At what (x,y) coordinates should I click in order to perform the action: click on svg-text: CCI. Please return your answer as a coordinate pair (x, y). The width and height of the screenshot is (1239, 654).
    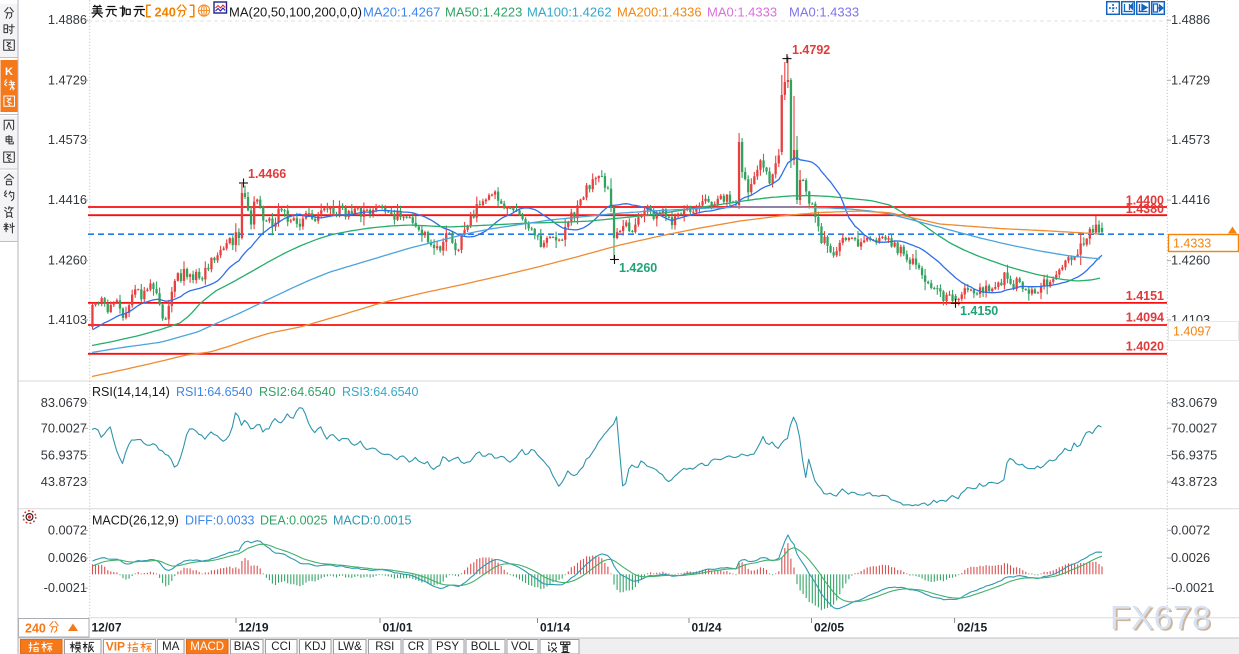
    Looking at the image, I should click on (281, 647).